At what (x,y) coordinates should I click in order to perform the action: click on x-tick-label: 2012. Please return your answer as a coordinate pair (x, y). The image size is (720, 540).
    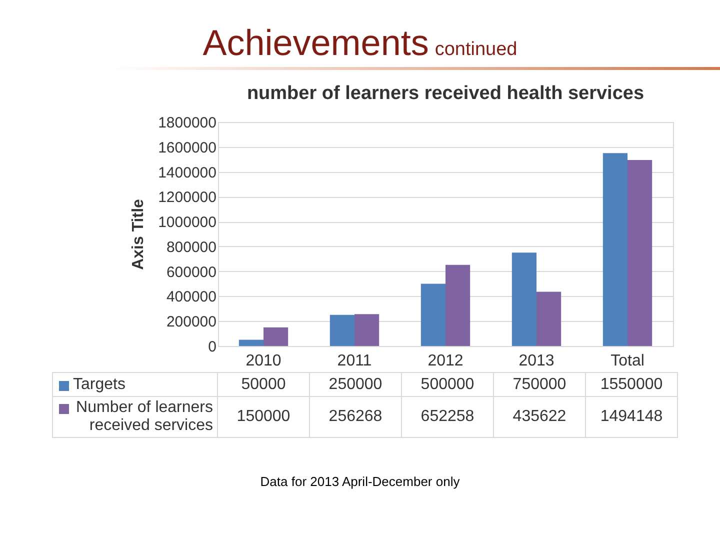
    Looking at the image, I should click on (446, 361).